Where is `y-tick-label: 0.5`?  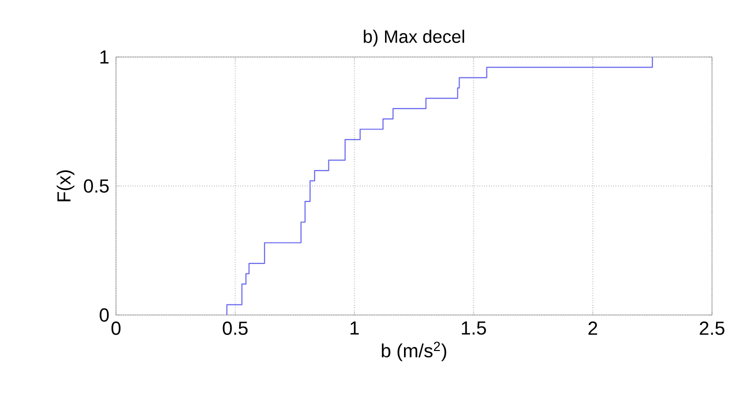 y-tick-label: 0.5 is located at coordinates (96, 186).